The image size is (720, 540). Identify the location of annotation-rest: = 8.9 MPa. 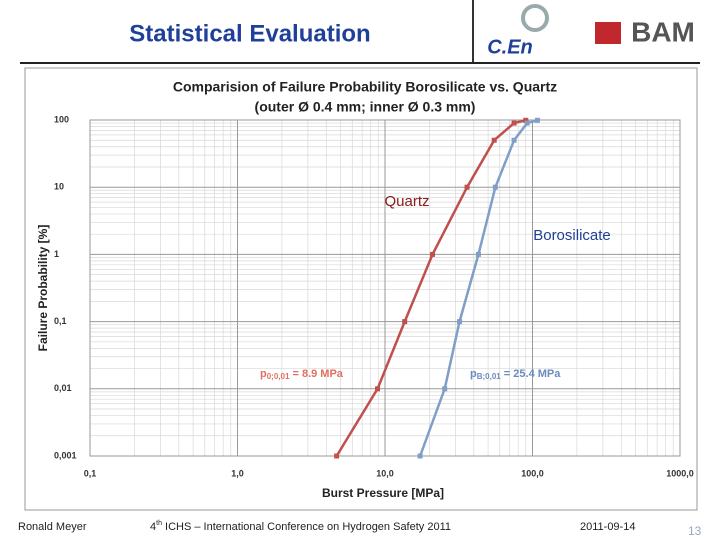
(316, 374).